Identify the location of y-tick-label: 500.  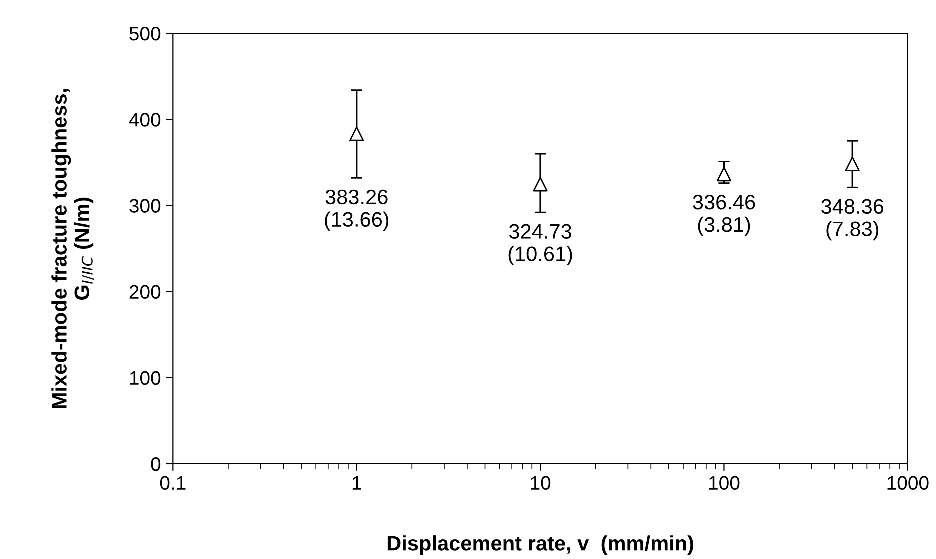
(145, 34).